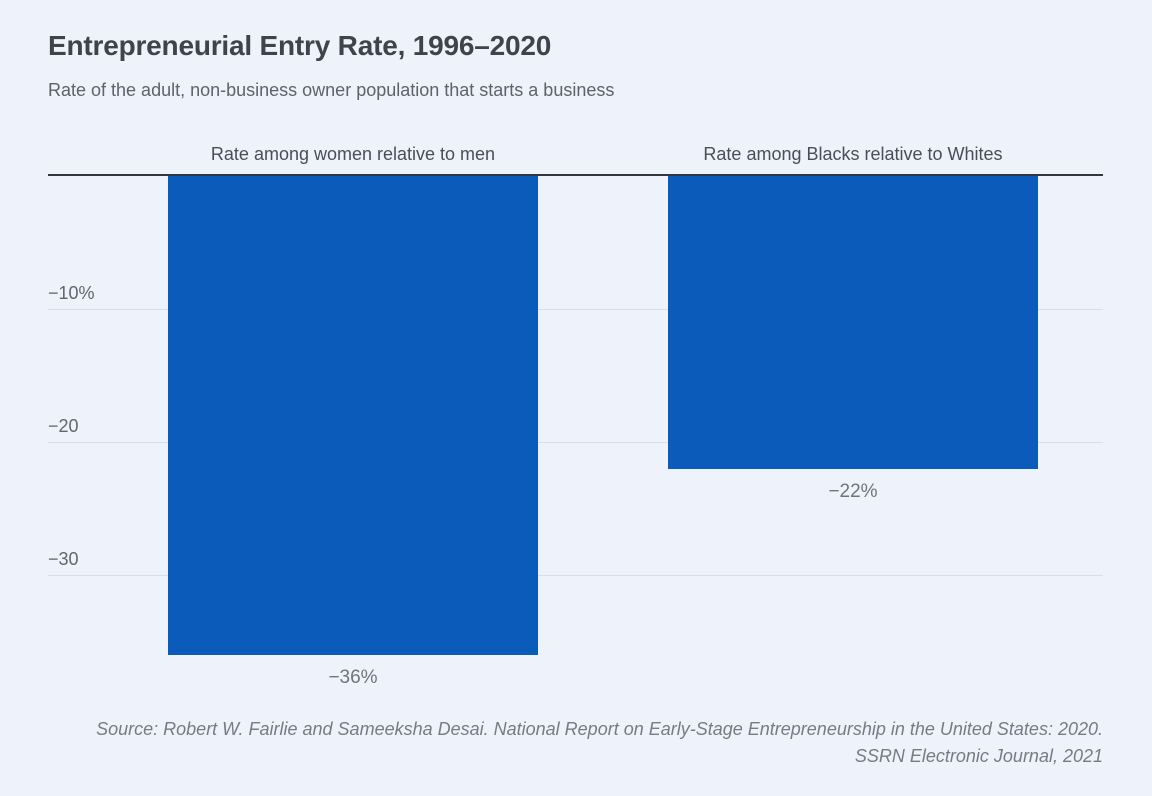  What do you see at coordinates (63, 426) in the screenshot?
I see `y-tick-label--20: −20` at bounding box center [63, 426].